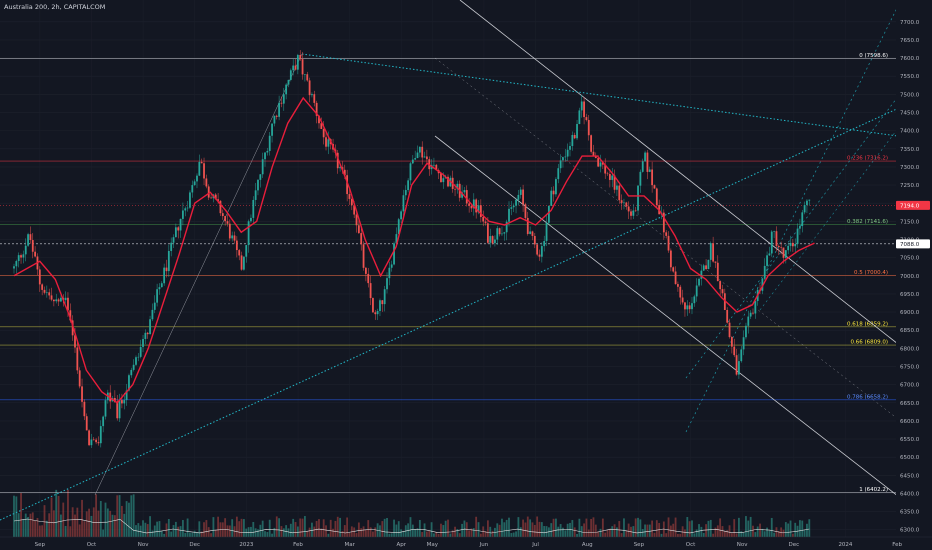 The image size is (932, 550). What do you see at coordinates (484, 545) in the screenshot?
I see `time-tick-label: Jun` at bounding box center [484, 545].